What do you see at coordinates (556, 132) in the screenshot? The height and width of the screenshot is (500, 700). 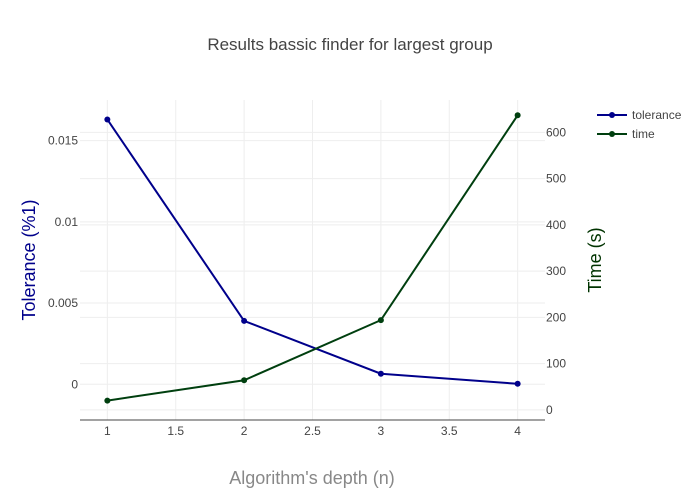 I see `y-tick-label-right: 600` at bounding box center [556, 132].